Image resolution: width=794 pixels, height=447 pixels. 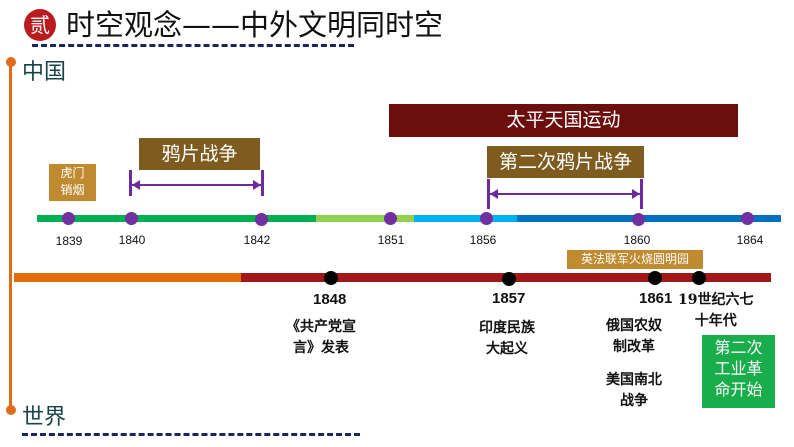 What do you see at coordinates (321, 337) in the screenshot?
I see `communist-manifesto-event: 《共产党宣 言》发表` at bounding box center [321, 337].